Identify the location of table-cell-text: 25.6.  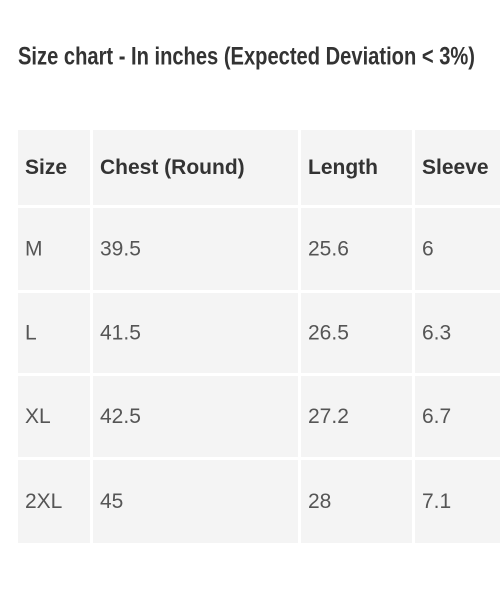
(328, 249).